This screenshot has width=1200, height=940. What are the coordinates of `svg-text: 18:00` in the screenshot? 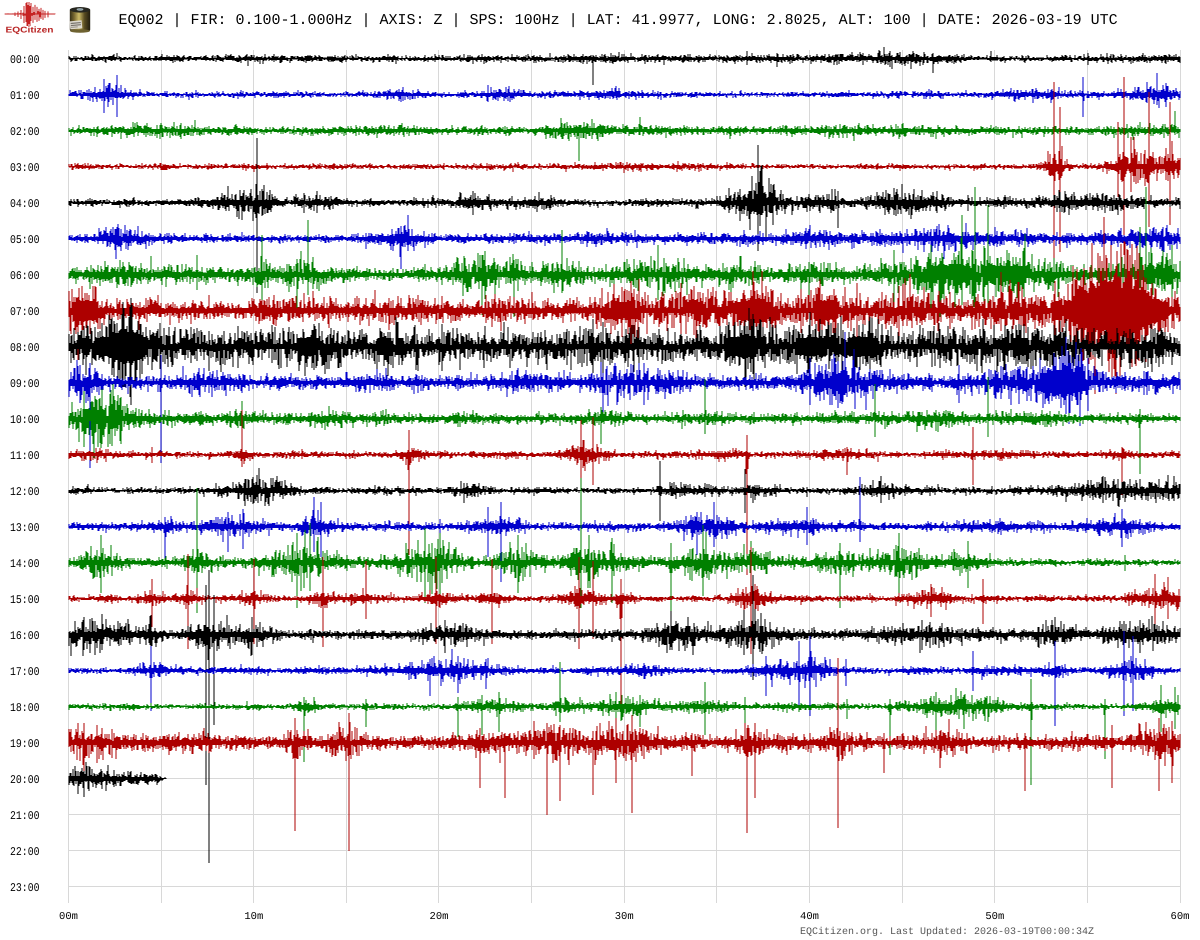 It's located at (25, 708).